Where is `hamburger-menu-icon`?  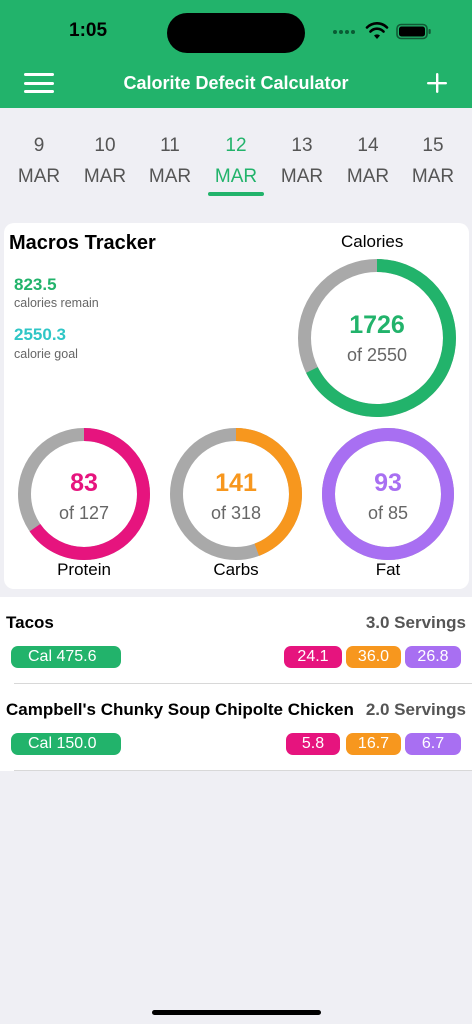
hamburger-menu-icon is located at coordinates (39, 74).